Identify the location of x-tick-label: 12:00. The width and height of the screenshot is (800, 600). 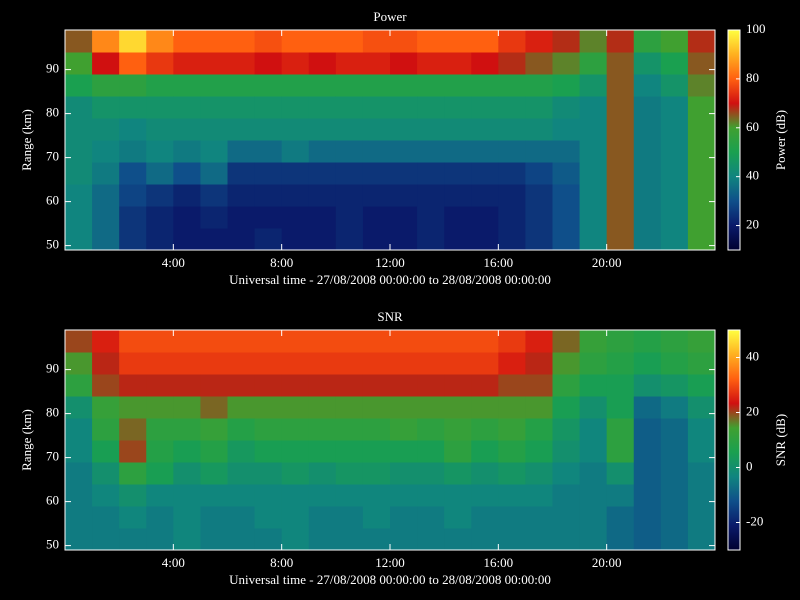
(390, 562).